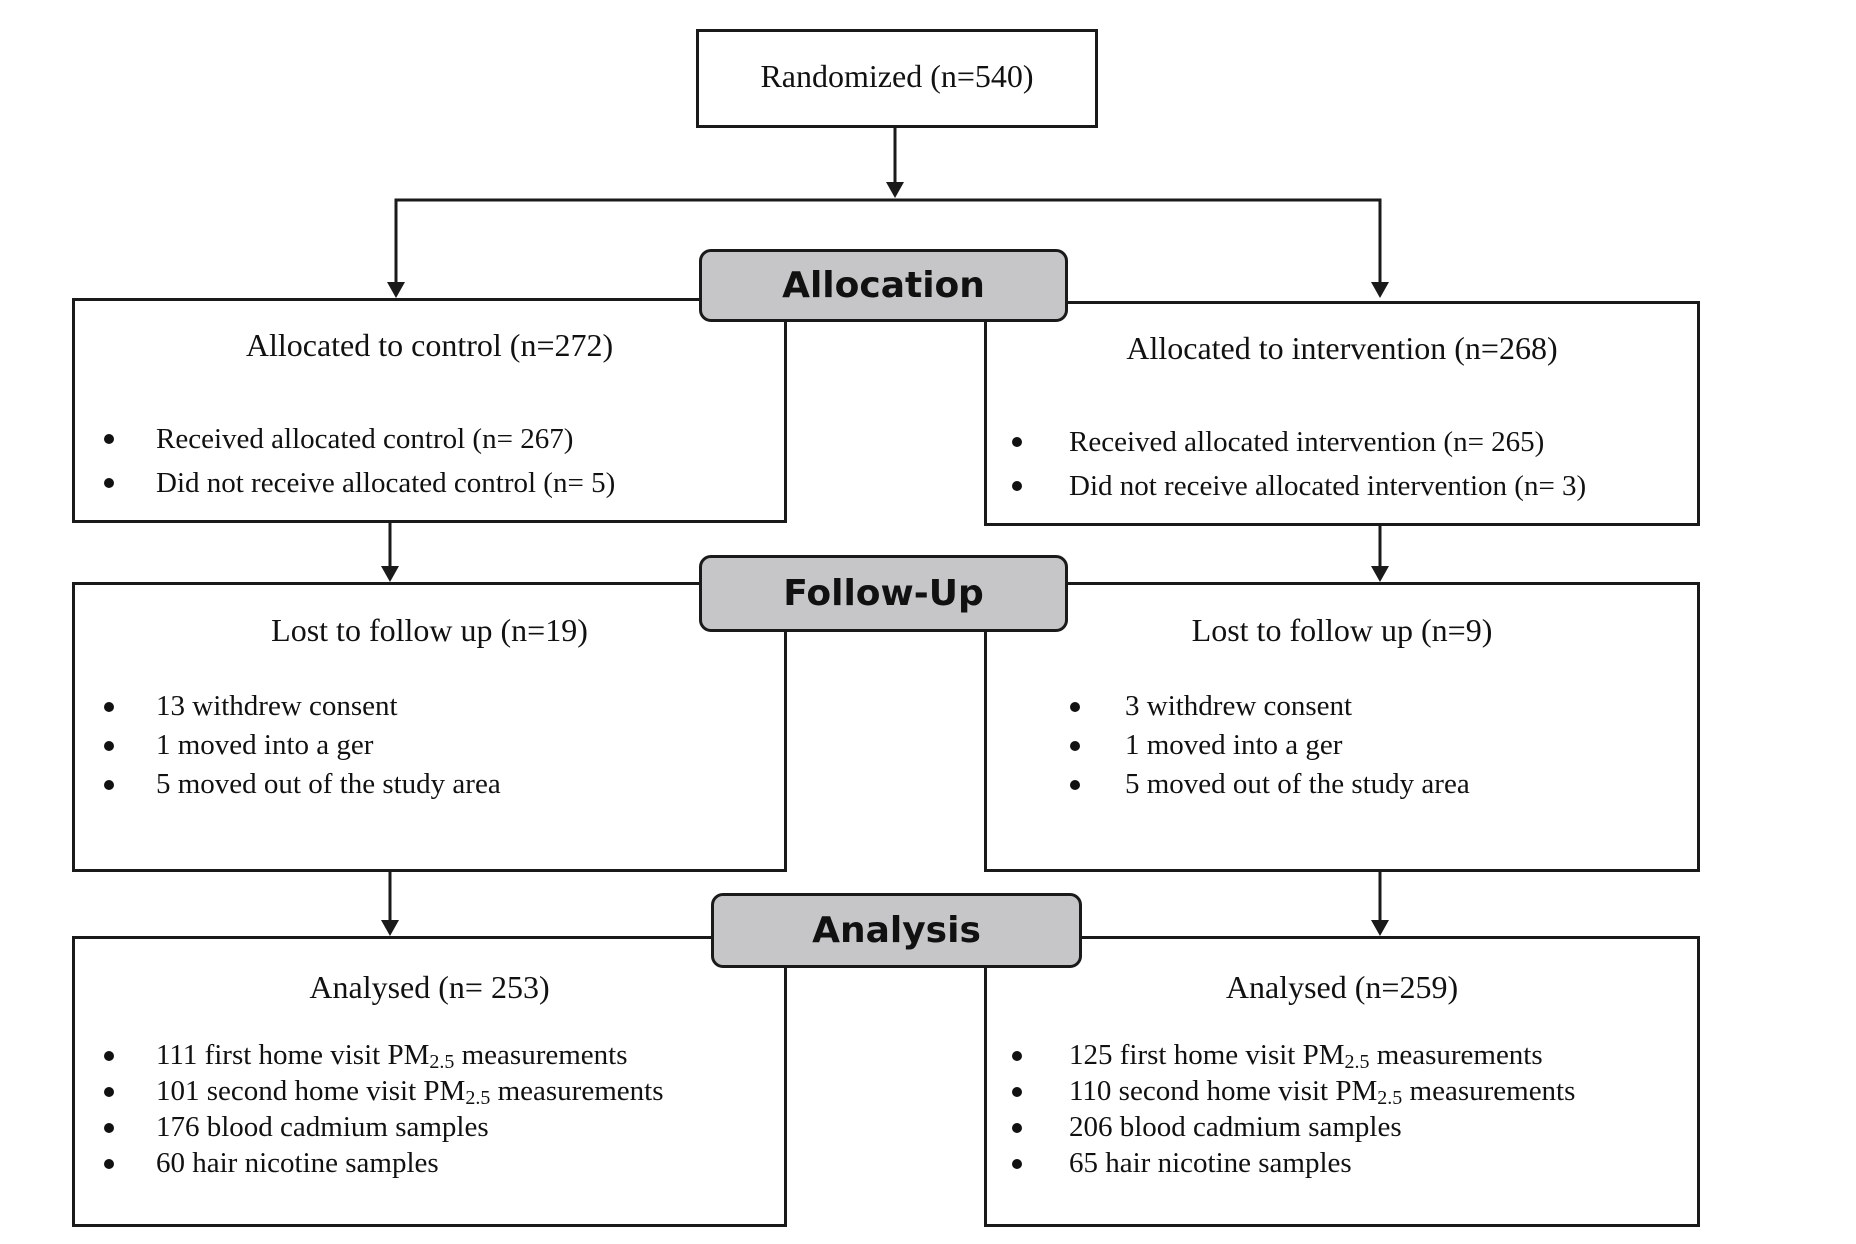  What do you see at coordinates (896, 930) in the screenshot?
I see `stage-analysis-label: Analysis` at bounding box center [896, 930].